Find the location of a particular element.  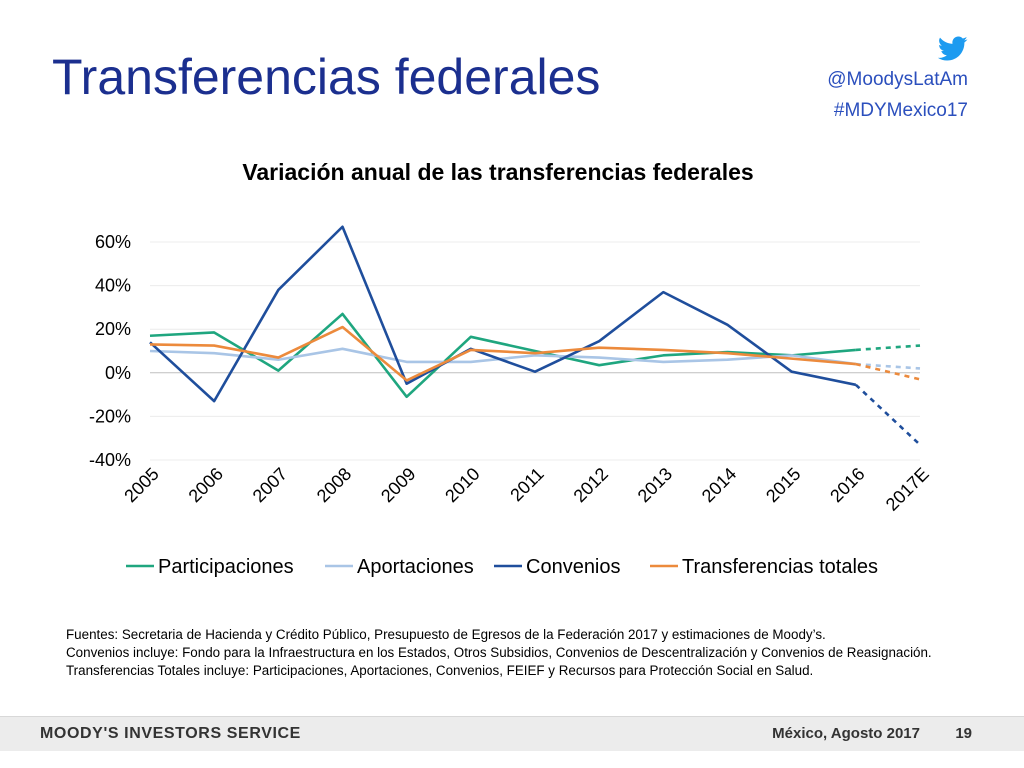

twitter-handle: @MoodysLatAm is located at coordinates (897, 79).